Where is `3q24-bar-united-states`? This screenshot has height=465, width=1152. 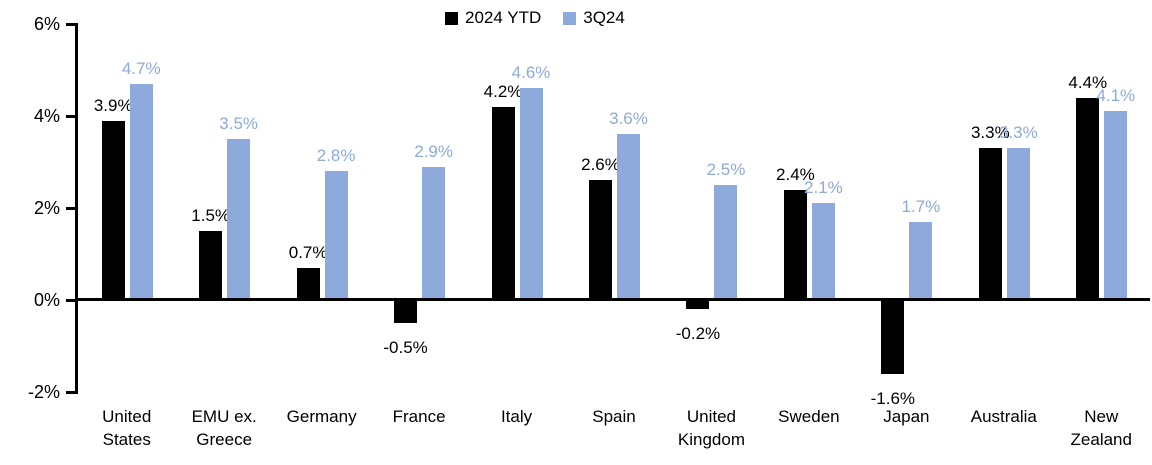
3q24-bar-united-states is located at coordinates (141, 191).